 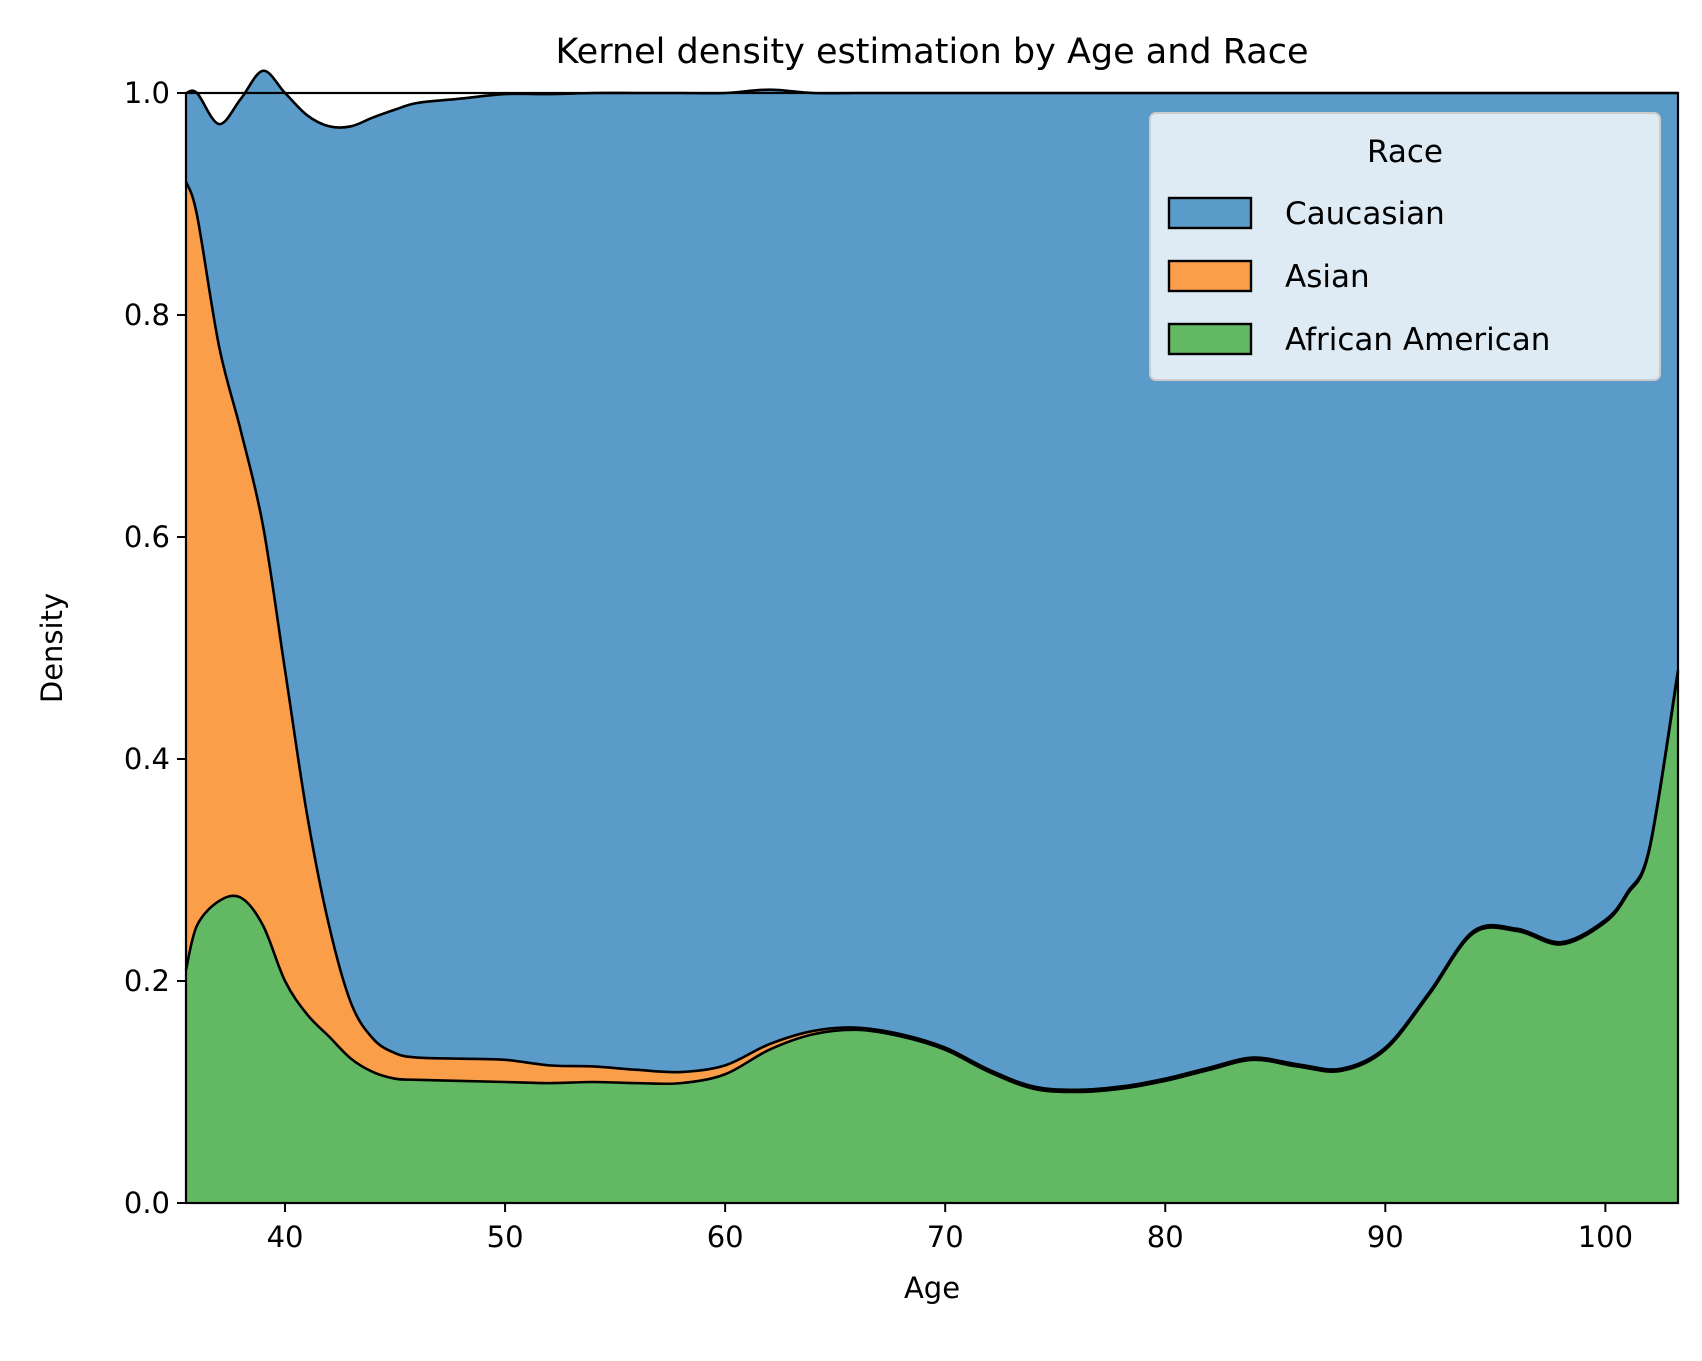 I want to click on y-tick-label: 1.0, so click(x=147, y=93).